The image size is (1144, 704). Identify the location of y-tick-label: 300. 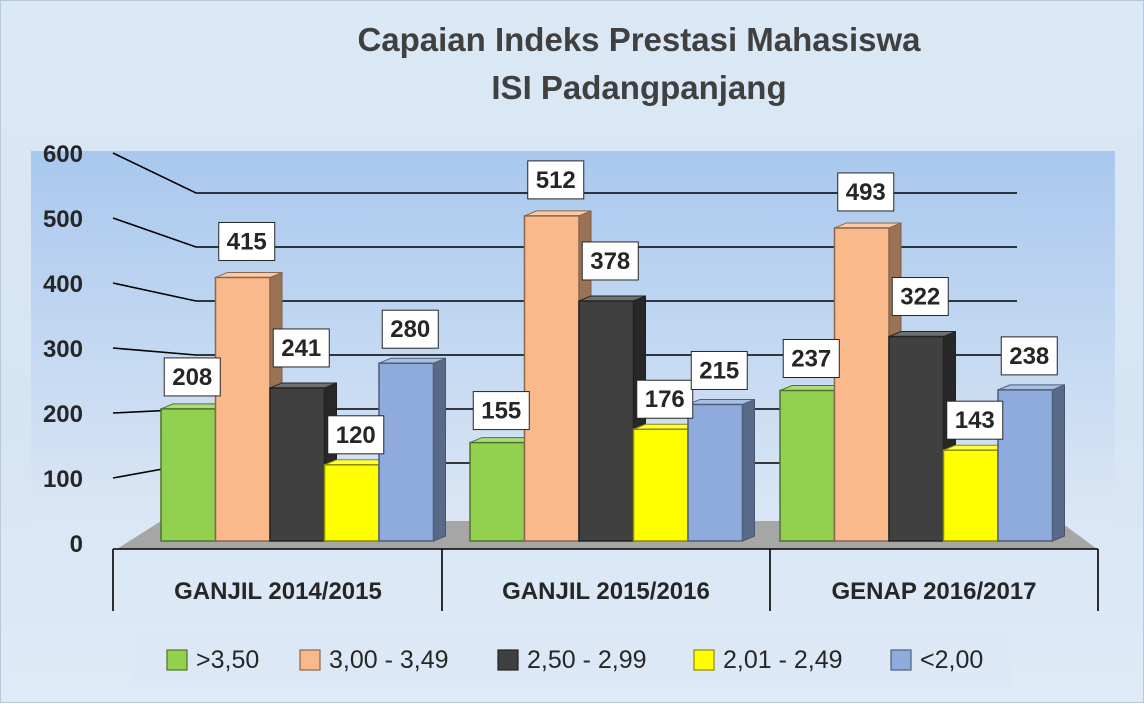
(63, 349).